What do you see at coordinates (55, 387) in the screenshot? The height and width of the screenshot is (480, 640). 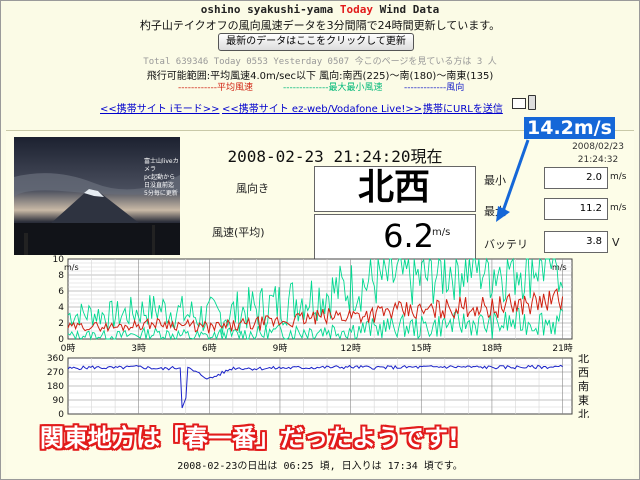 I see `y-tick-label: 180` at bounding box center [55, 387].